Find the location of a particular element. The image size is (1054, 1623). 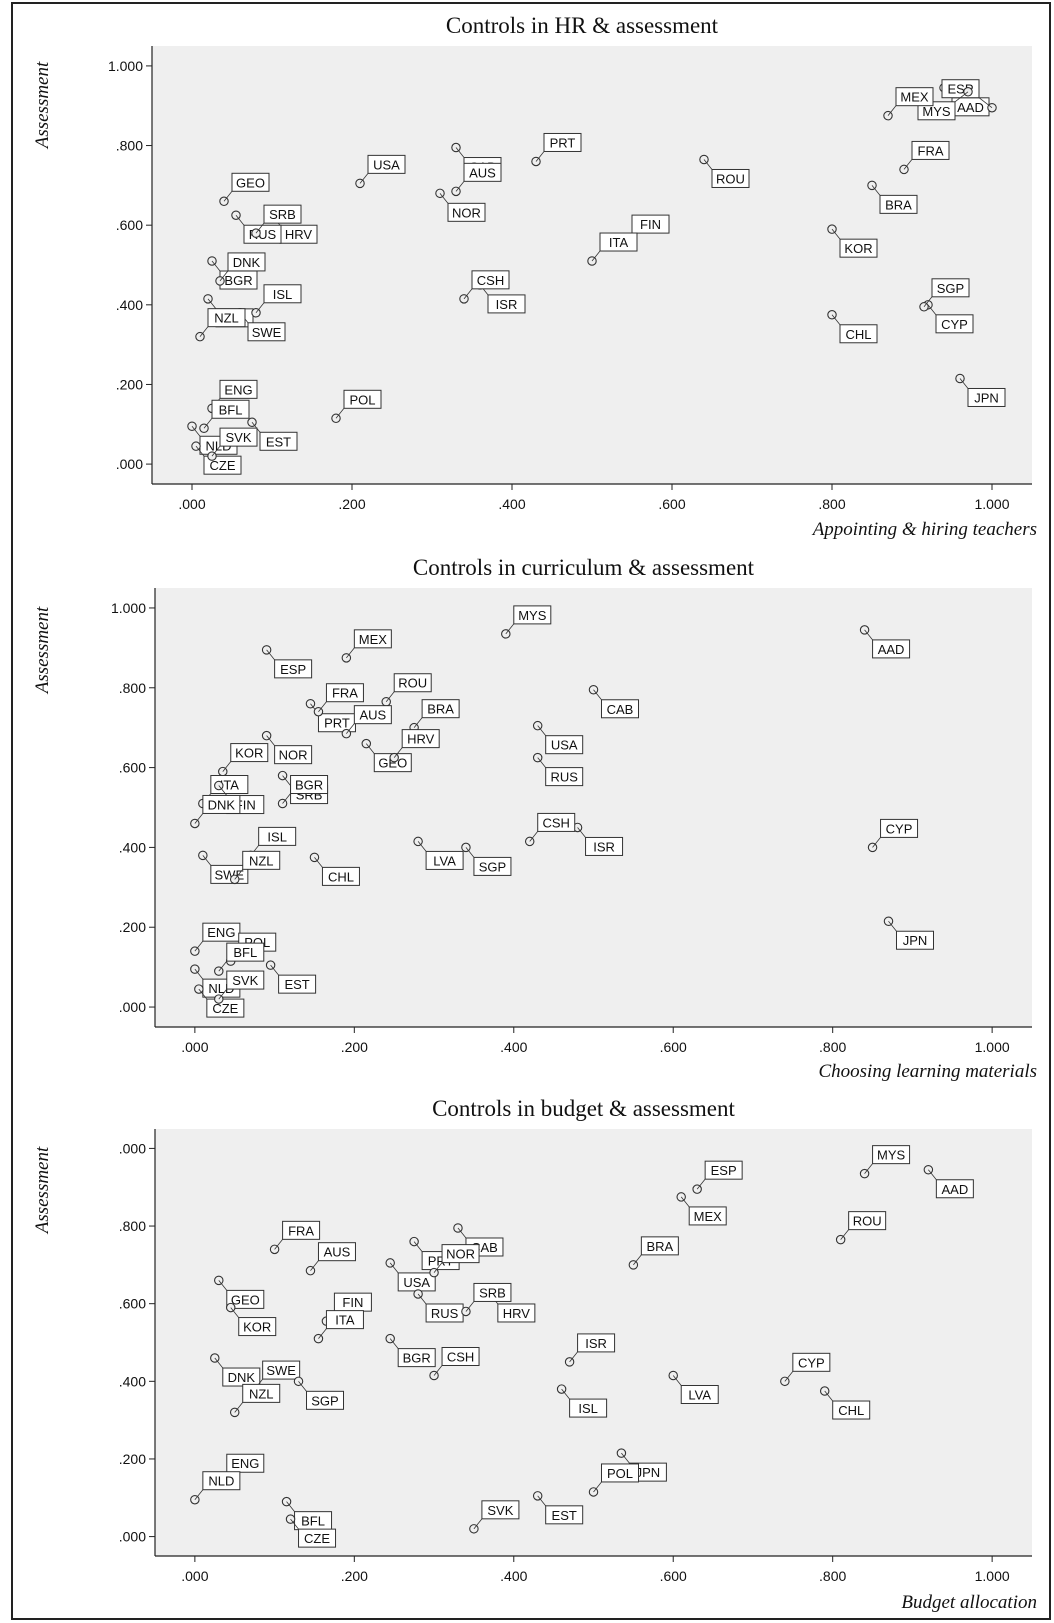

data-point-nor: NOR is located at coordinates (454, 1261).